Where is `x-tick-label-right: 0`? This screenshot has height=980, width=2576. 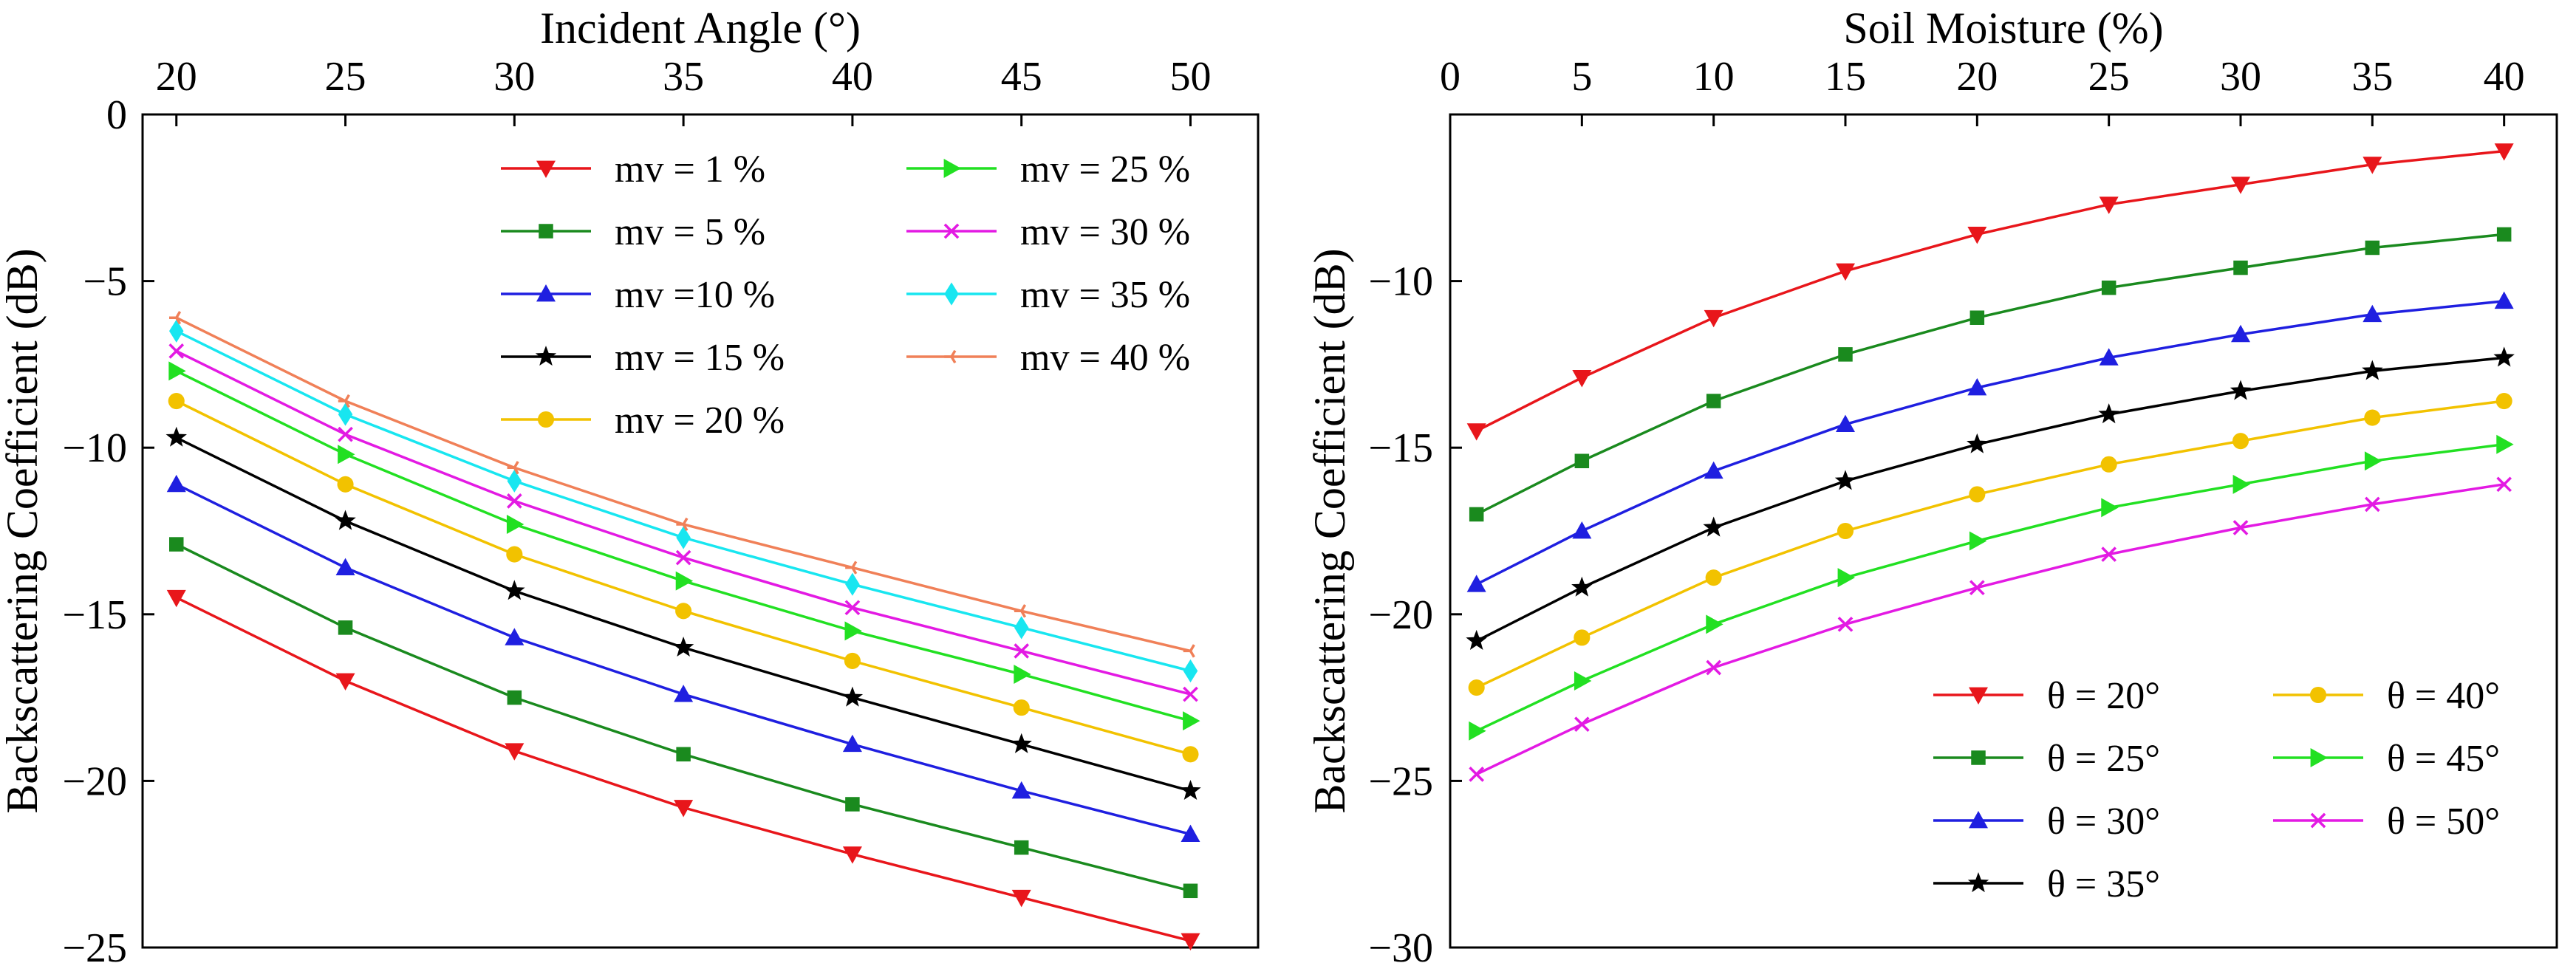 x-tick-label-right: 0 is located at coordinates (1450, 77).